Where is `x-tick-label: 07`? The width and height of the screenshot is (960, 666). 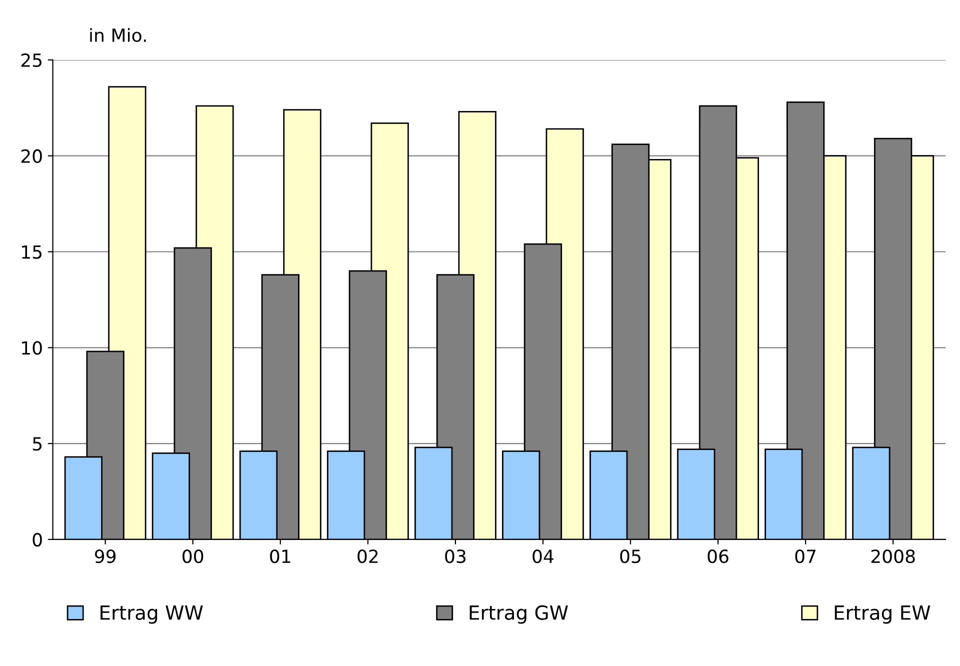
x-tick-label: 07 is located at coordinates (805, 557).